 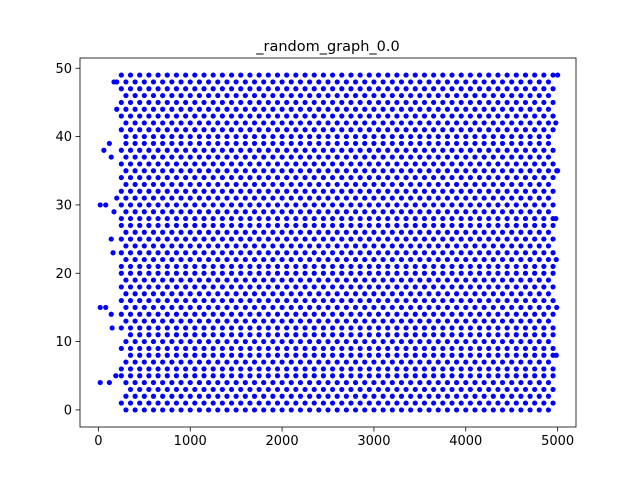 What do you see at coordinates (346, 123) in the screenshot?
I see `data-point-2020` at bounding box center [346, 123].